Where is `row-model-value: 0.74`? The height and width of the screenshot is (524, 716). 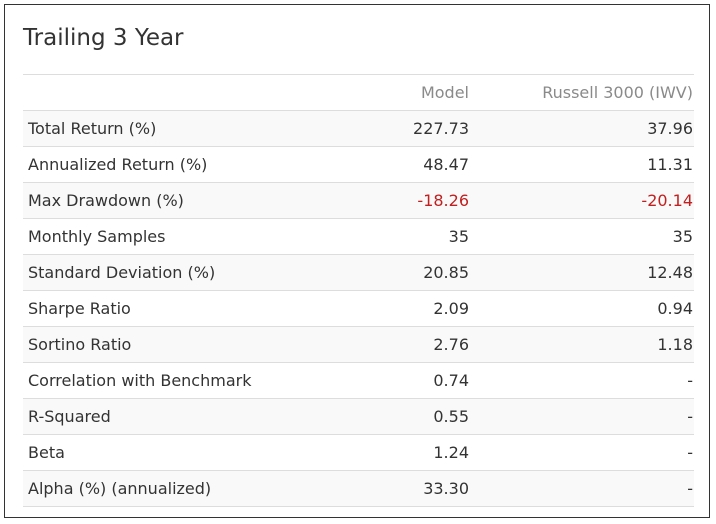 row-model-value: 0.74 is located at coordinates (451, 380).